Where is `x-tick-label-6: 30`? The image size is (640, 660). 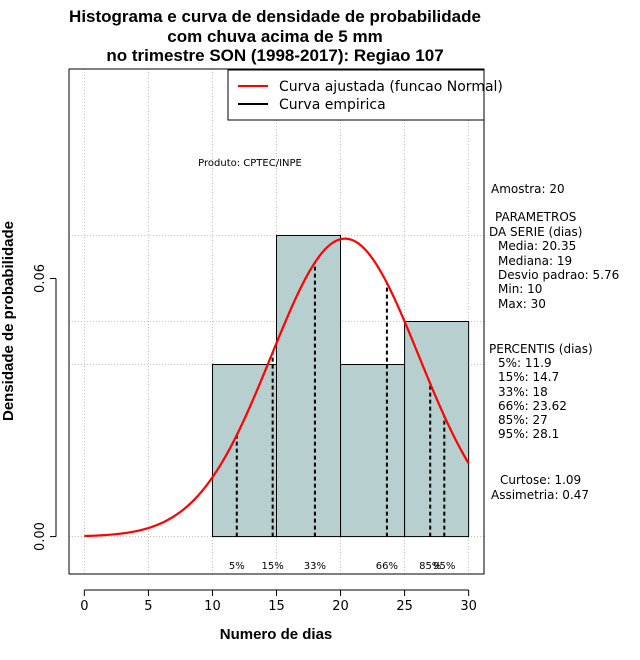
x-tick-label-6: 30 is located at coordinates (468, 606).